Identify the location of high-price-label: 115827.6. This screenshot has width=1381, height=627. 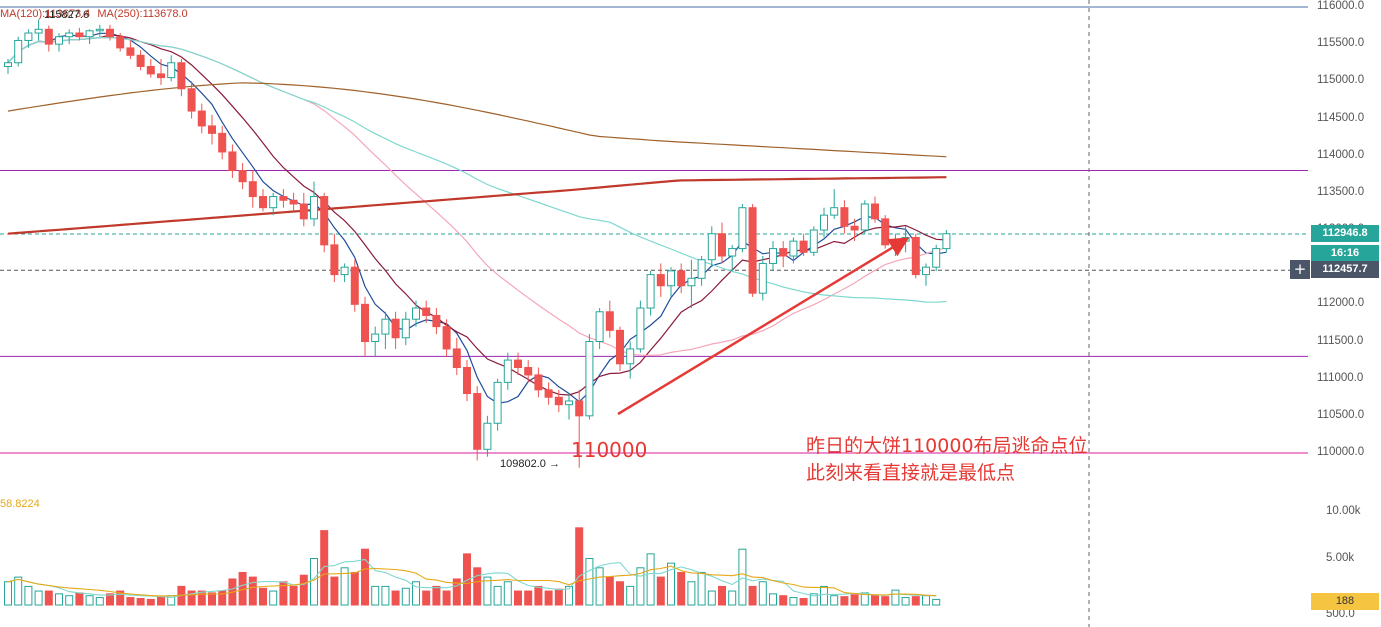
(67, 15).